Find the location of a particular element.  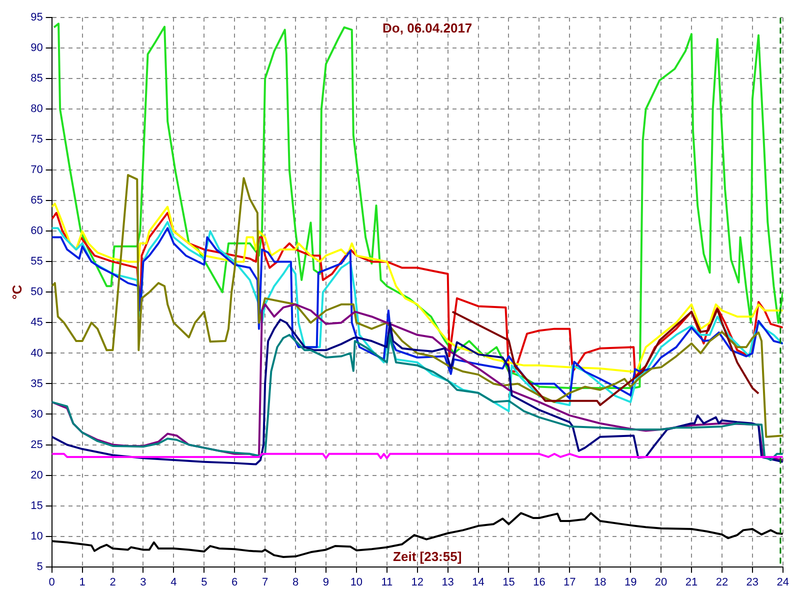

x-tick-label: 20 is located at coordinates (661, 582).